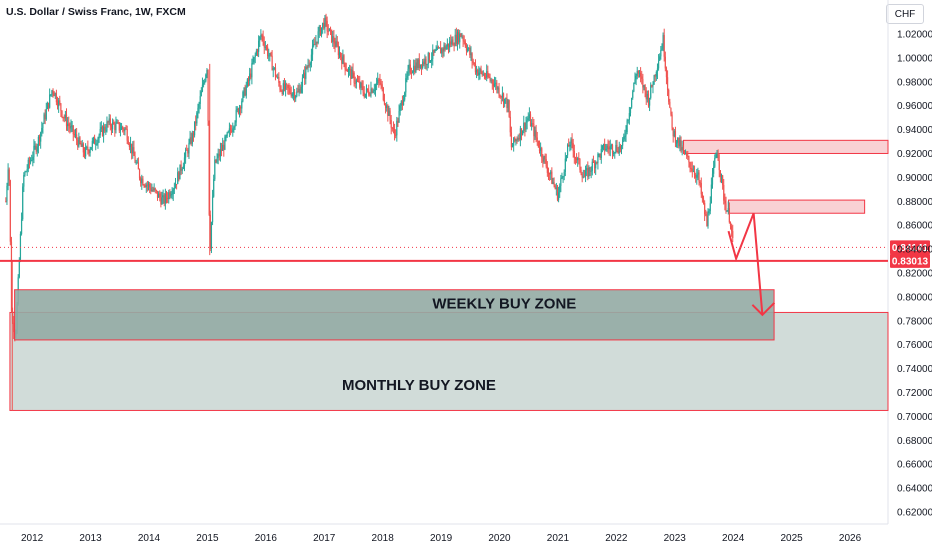 The image size is (932, 550). What do you see at coordinates (905, 14) in the screenshot?
I see `currency-selector: CHF` at bounding box center [905, 14].